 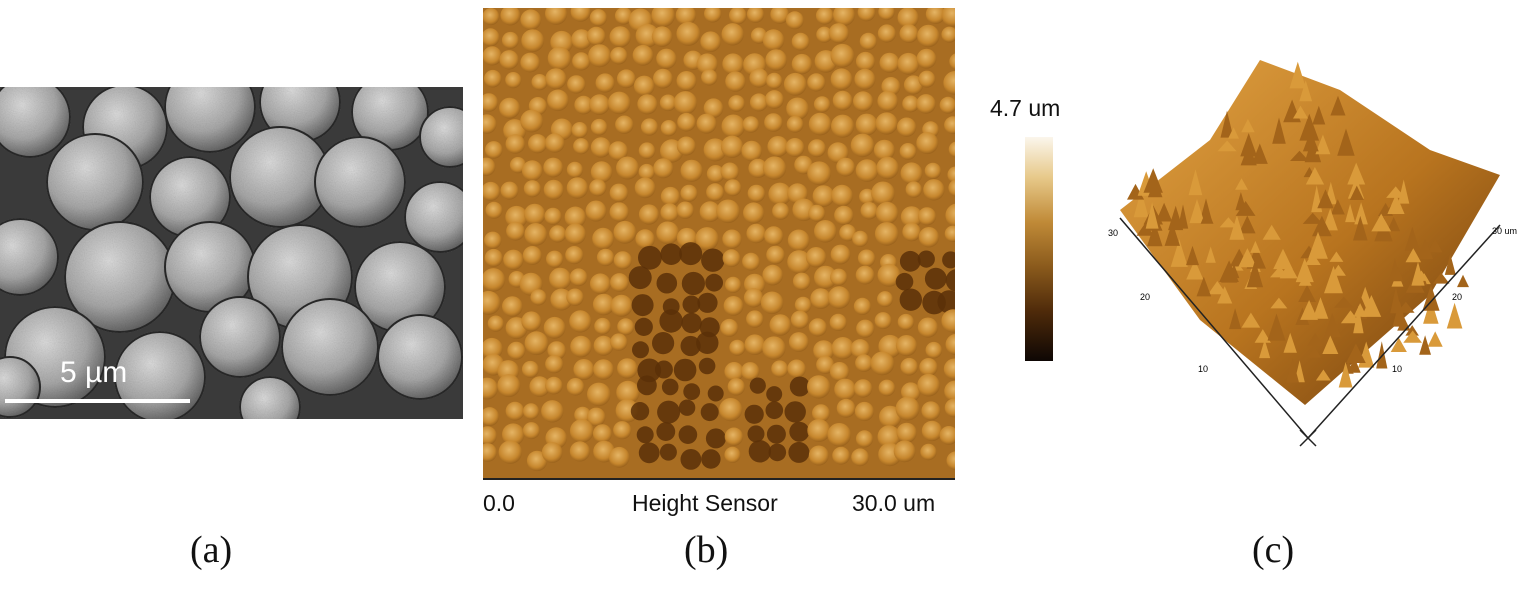 I want to click on panel-label-a: (a), so click(x=211, y=550).